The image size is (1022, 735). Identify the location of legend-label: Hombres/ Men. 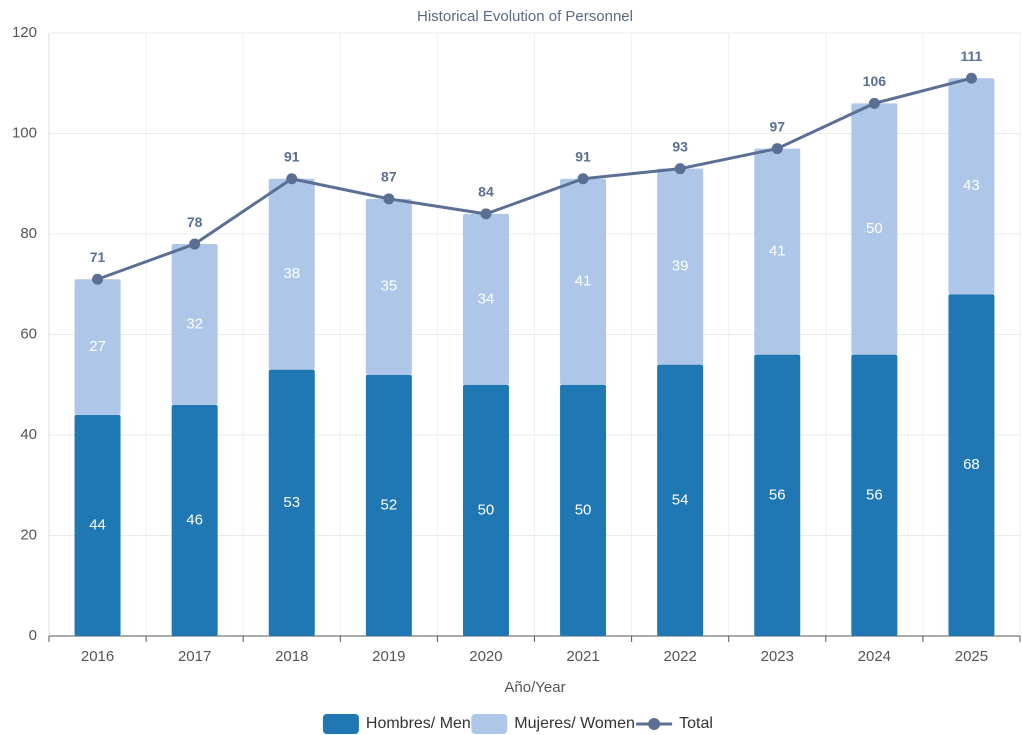
(418, 723).